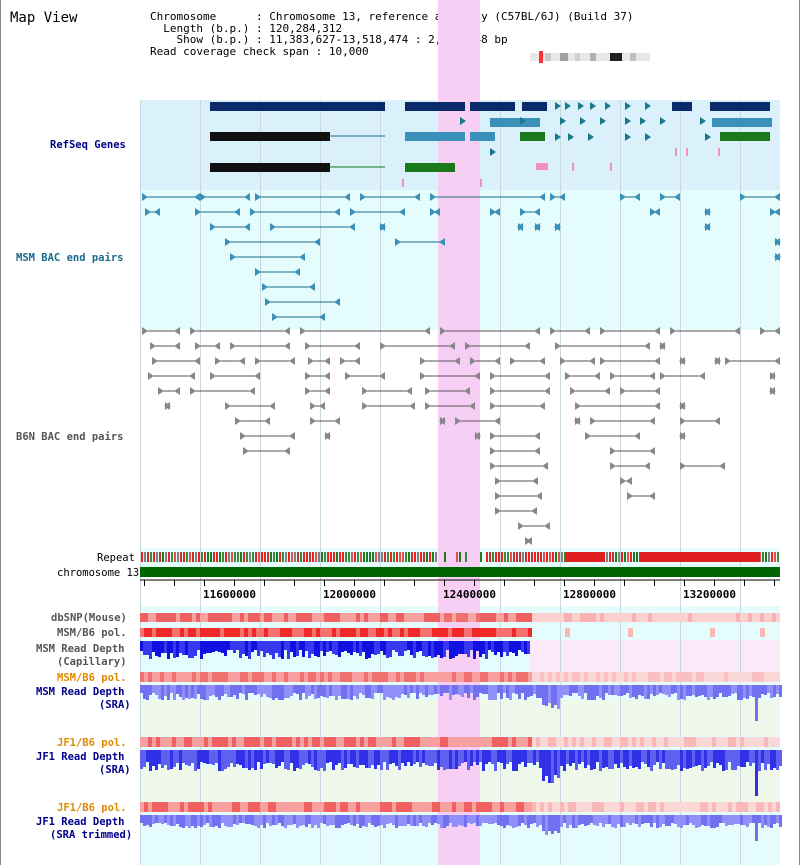 Image resolution: width=800 pixels, height=865 pixels. I want to click on track-label-jf1-b6-pol: JF1/B6 pol., so click(92, 743).